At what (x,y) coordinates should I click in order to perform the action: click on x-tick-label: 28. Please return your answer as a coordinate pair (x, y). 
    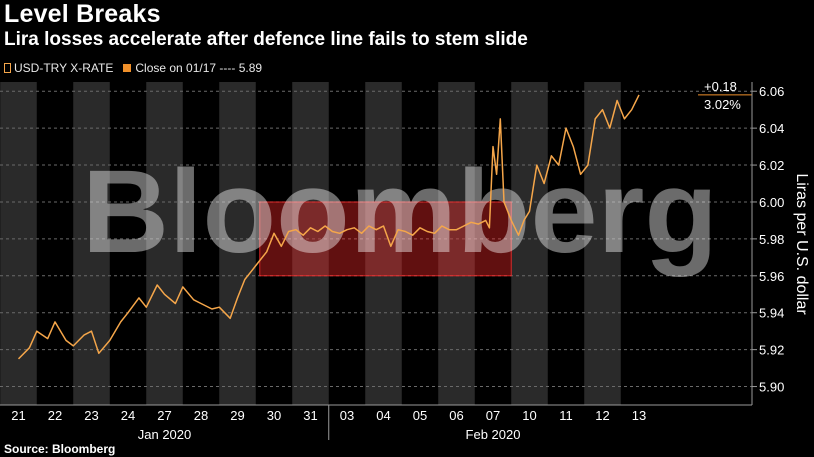
    Looking at the image, I should click on (201, 415).